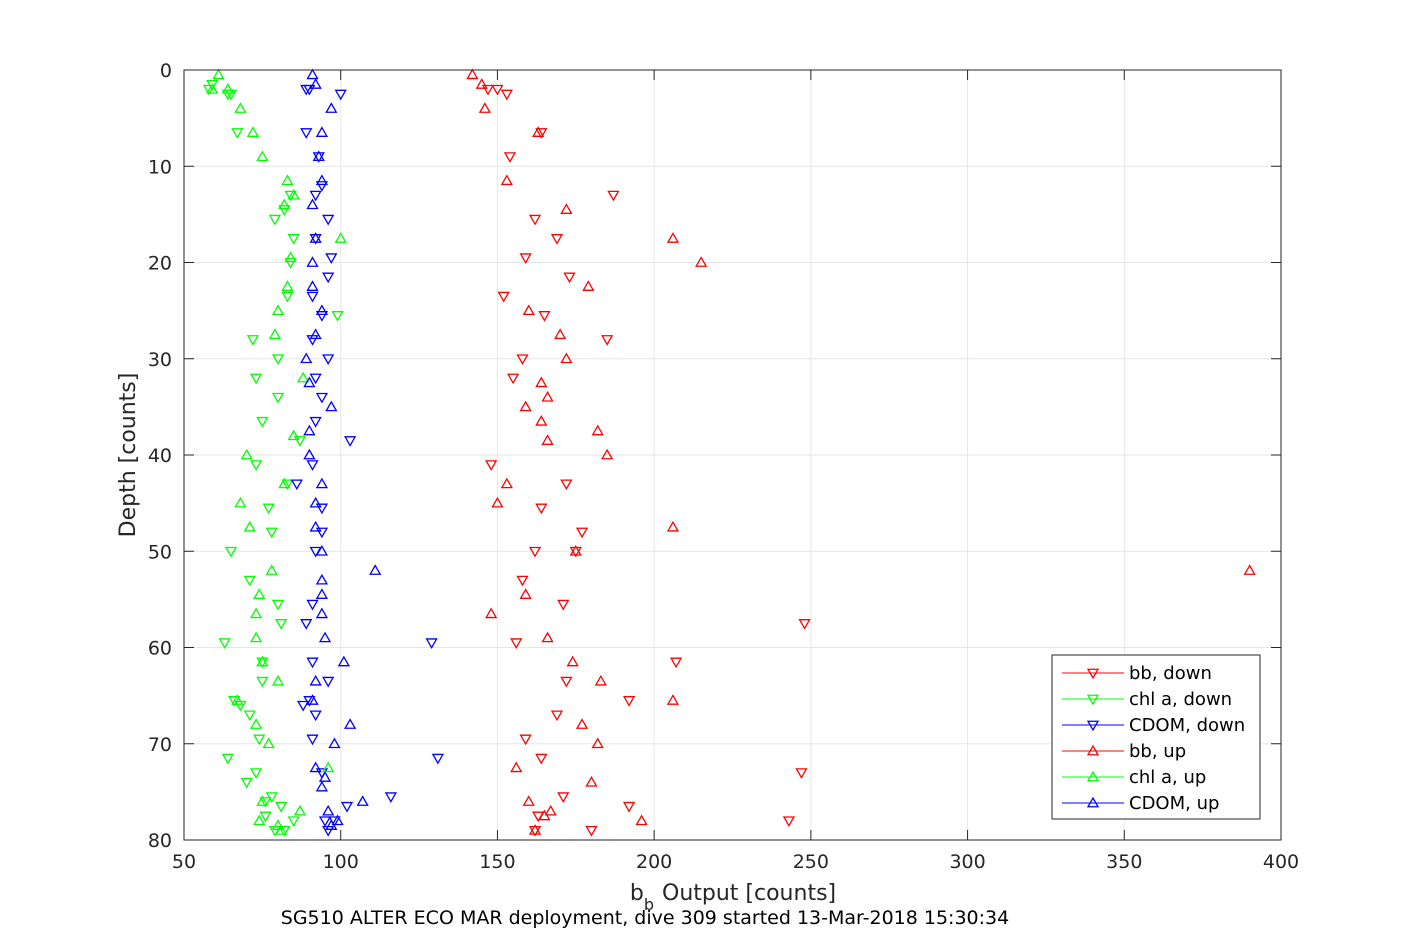  What do you see at coordinates (1157, 751) in the screenshot?
I see `legend-entry-label: bb, up` at bounding box center [1157, 751].